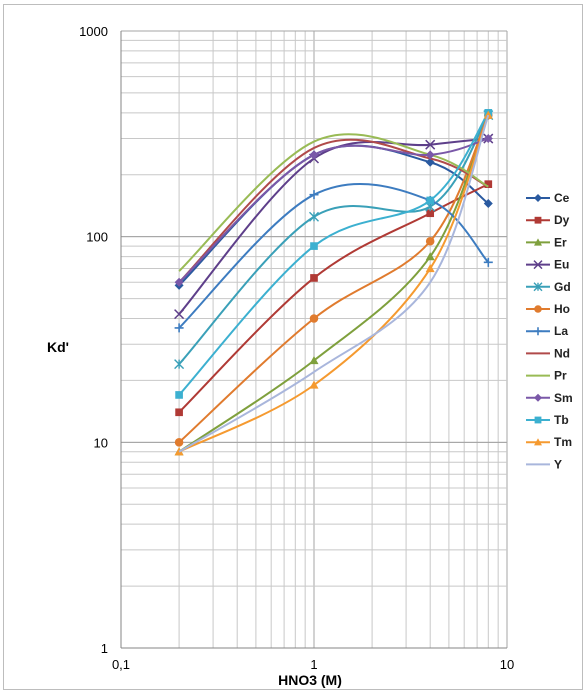 This screenshot has height=696, width=588. What do you see at coordinates (58, 347) in the screenshot?
I see `y-axis-title: Kd'` at bounding box center [58, 347].